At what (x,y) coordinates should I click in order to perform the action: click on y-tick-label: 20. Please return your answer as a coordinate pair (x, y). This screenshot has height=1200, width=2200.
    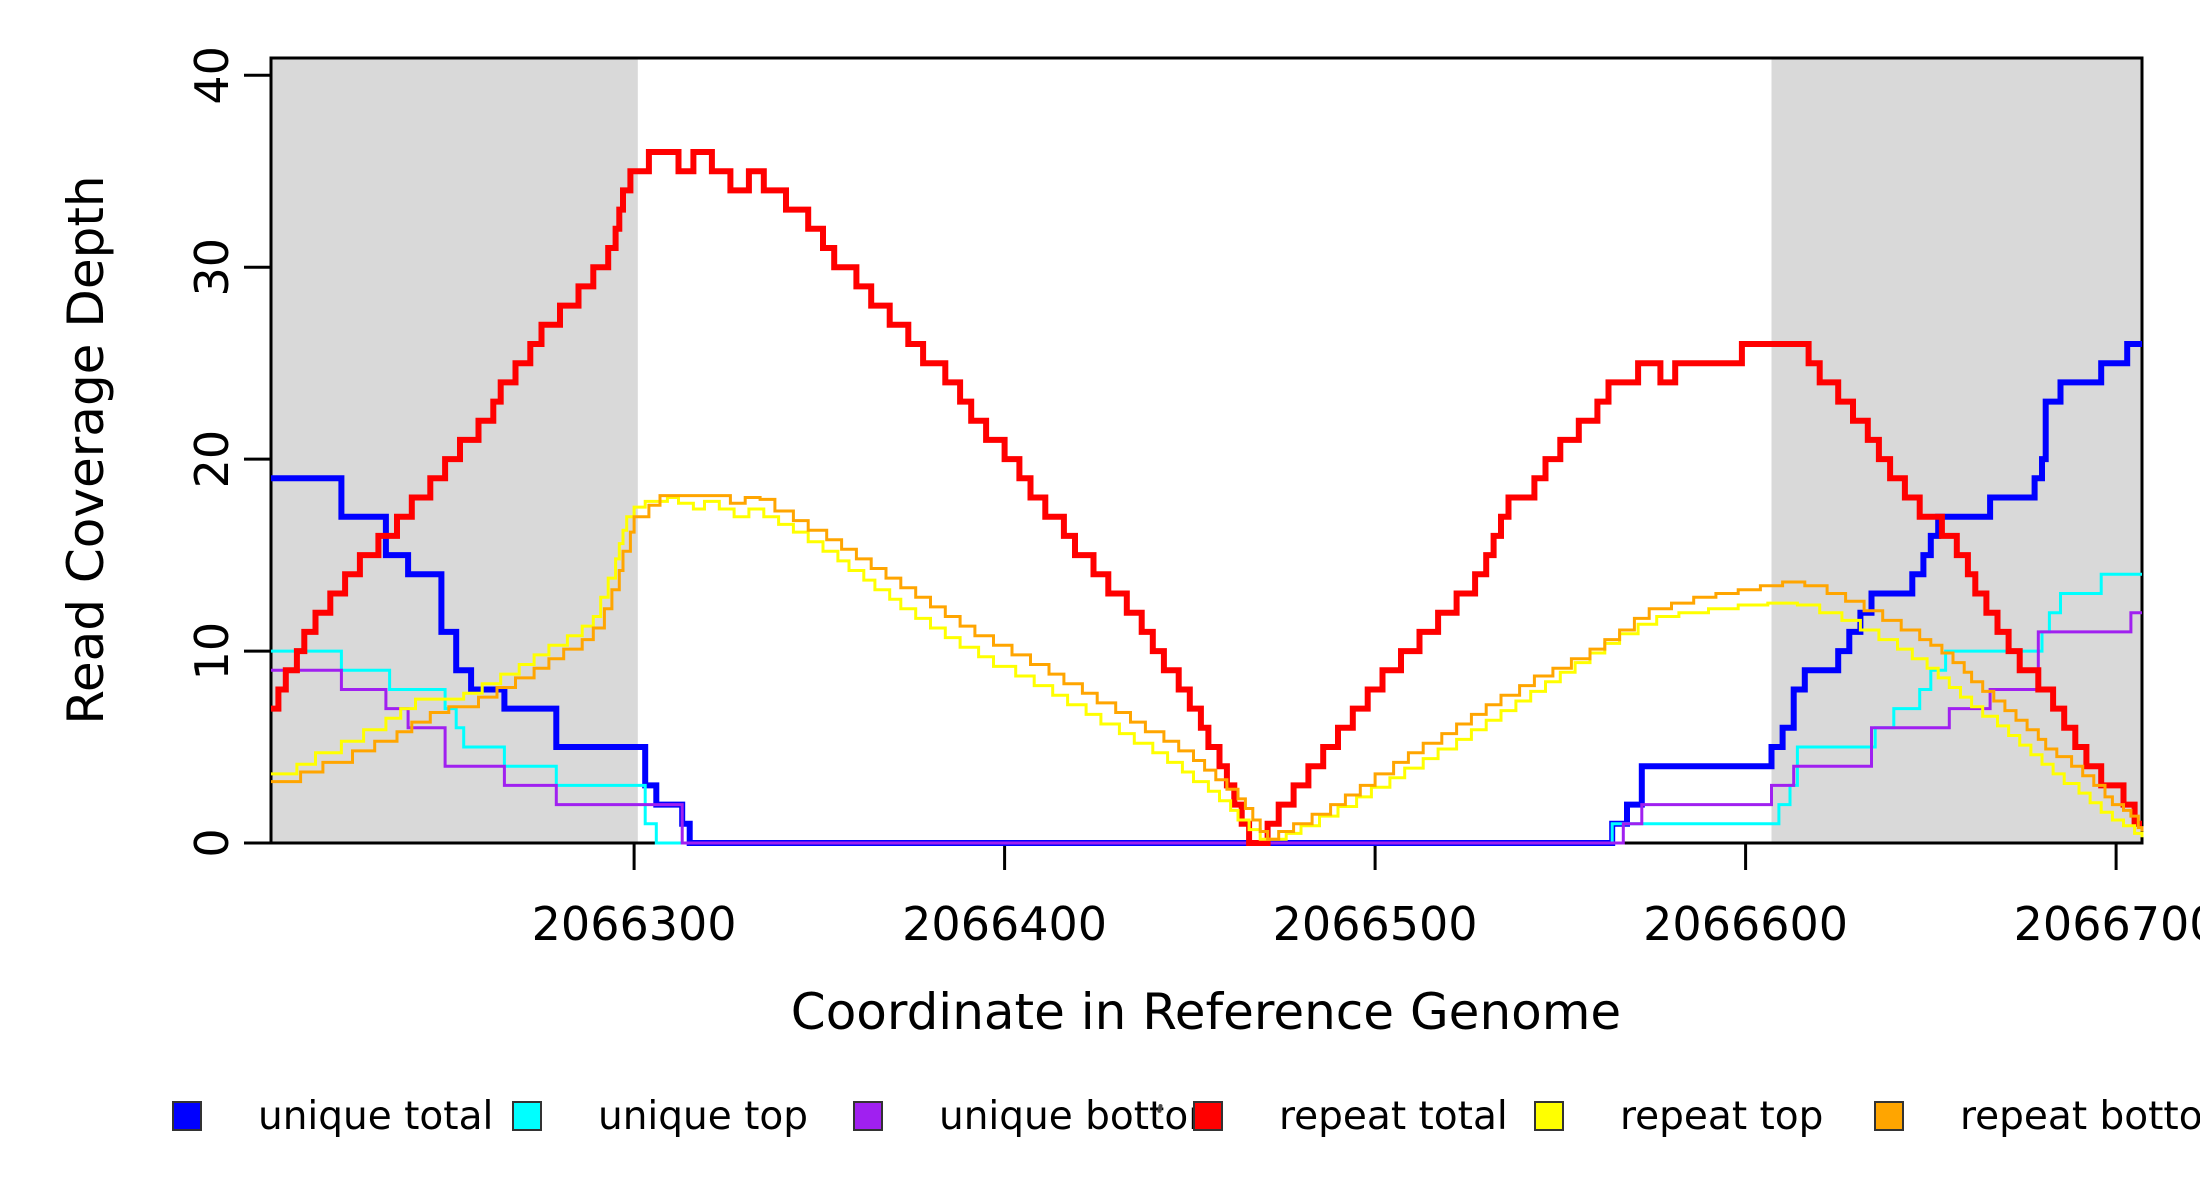
    Looking at the image, I should click on (212, 459).